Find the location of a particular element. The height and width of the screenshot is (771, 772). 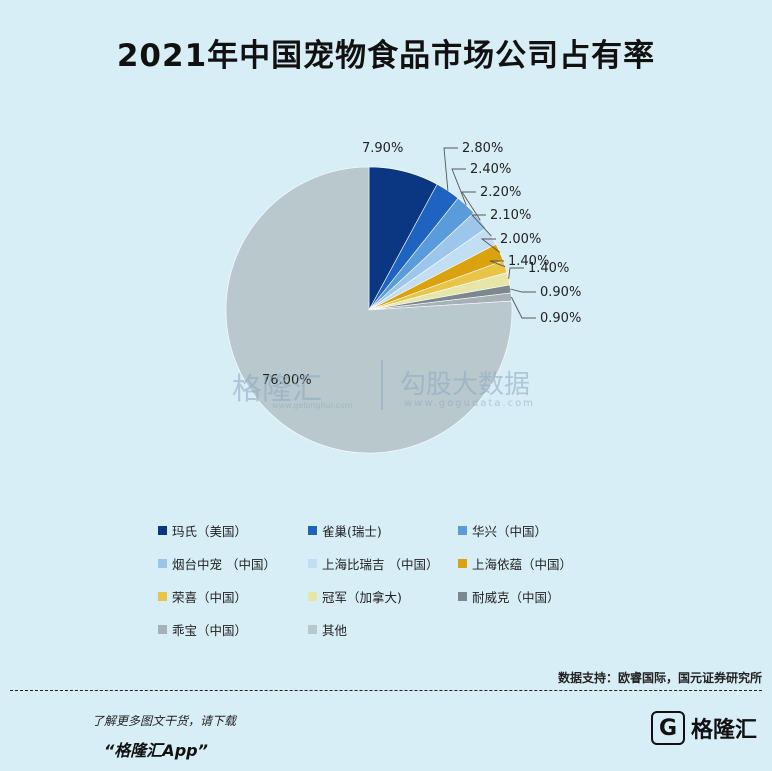

data-label: 2.20% is located at coordinates (500, 192).